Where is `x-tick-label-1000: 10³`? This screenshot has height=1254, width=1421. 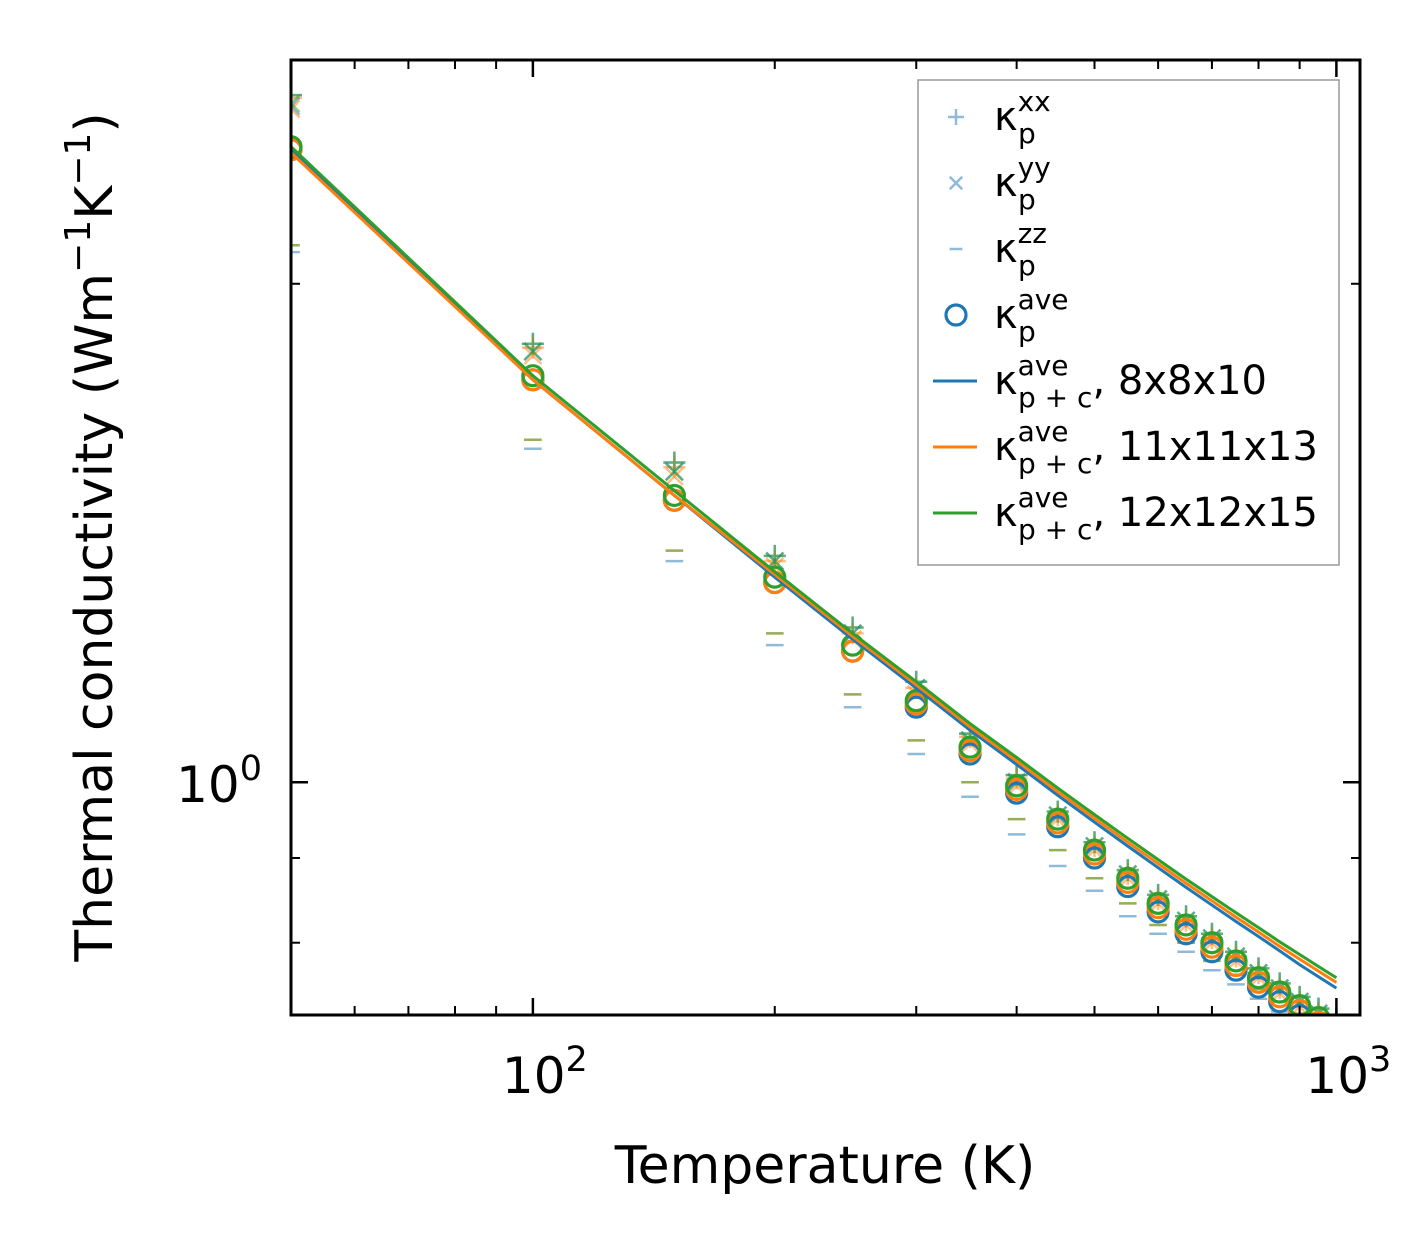
x-tick-label-1000: 10³ is located at coordinates (1348, 1072).